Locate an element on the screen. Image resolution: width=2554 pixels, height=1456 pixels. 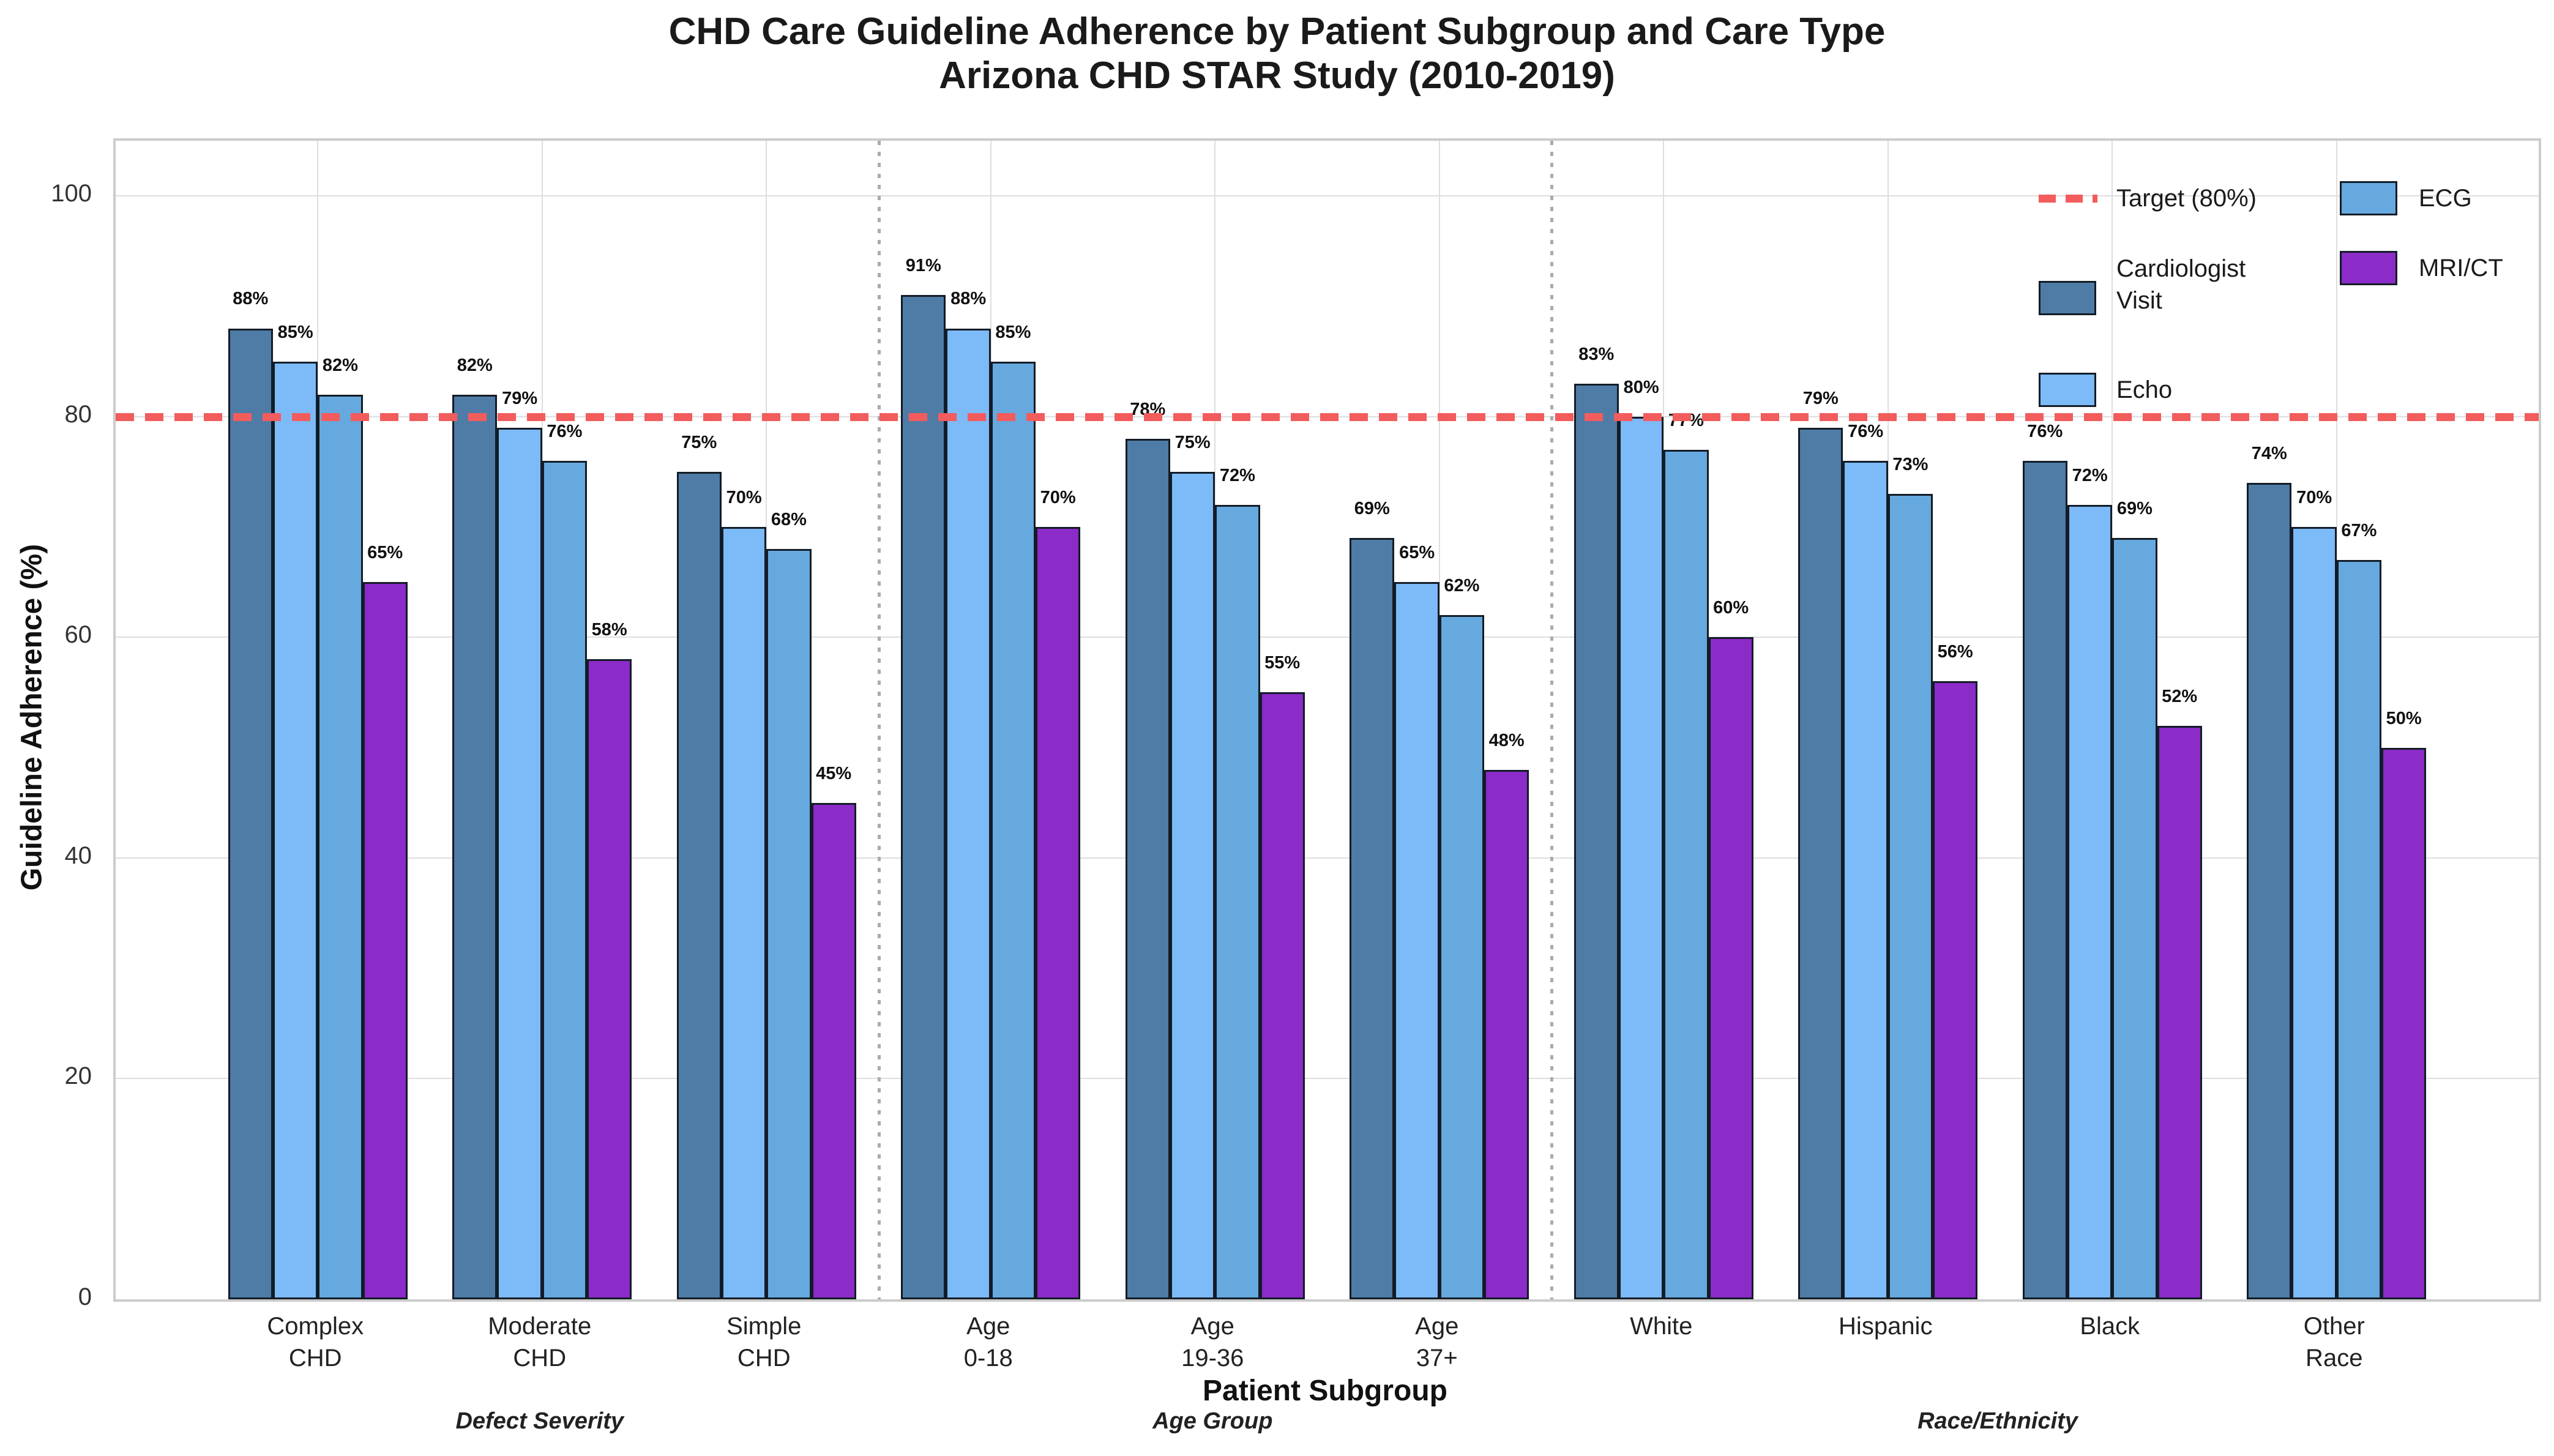
bar-value-label: 52% is located at coordinates (2180, 696).